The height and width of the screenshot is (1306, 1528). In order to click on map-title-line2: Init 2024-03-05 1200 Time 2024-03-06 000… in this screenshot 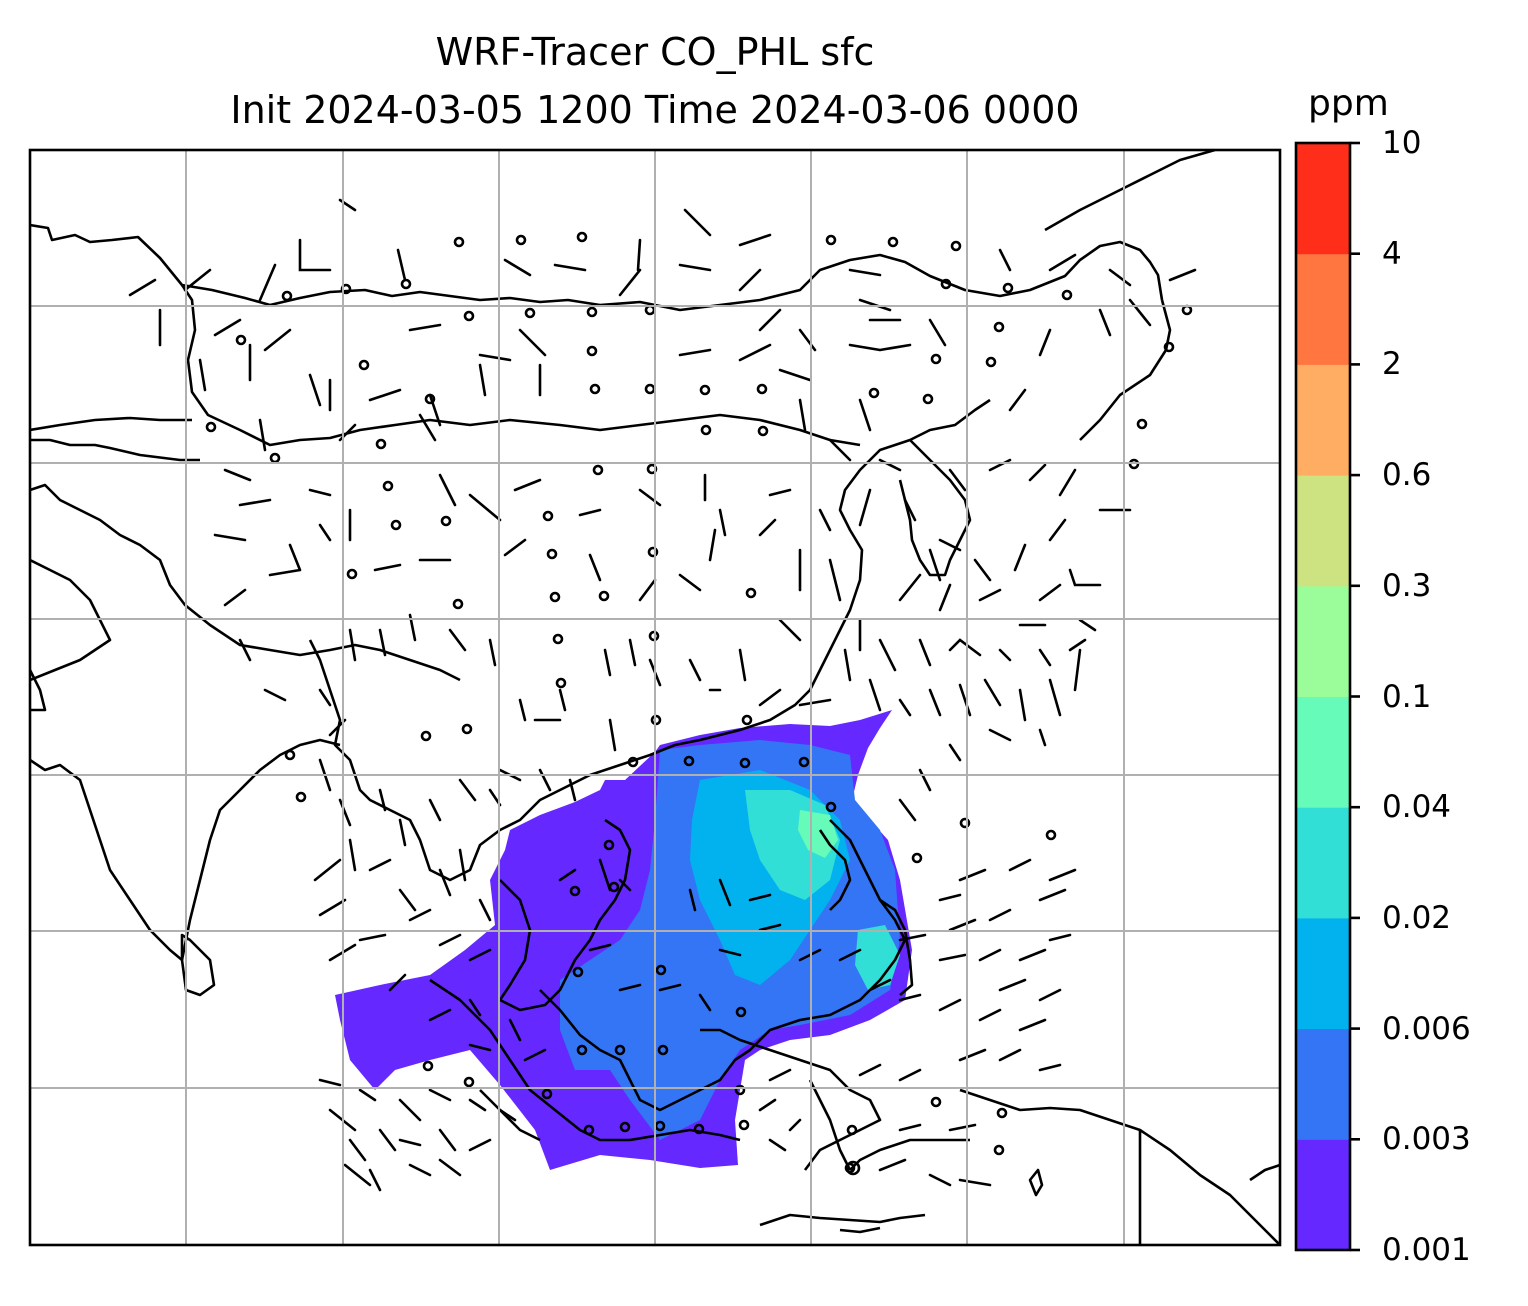, I will do `click(655, 110)`.